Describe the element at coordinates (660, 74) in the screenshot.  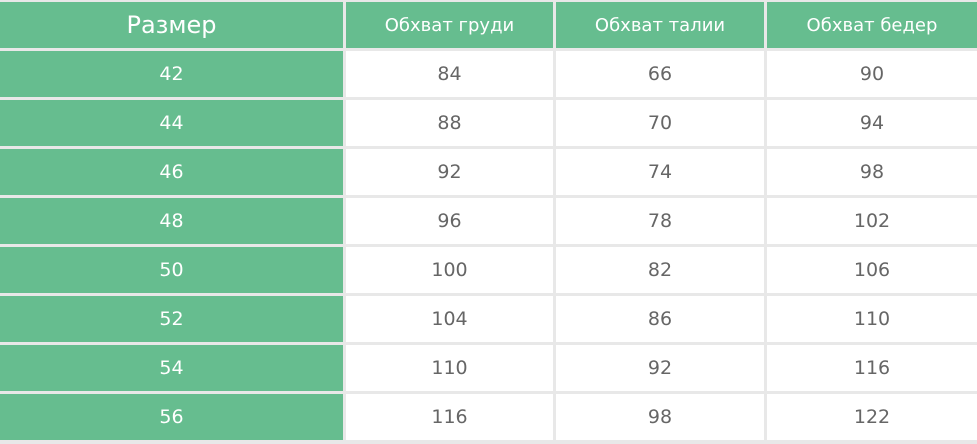
I see `waist-cell: 66` at that location.